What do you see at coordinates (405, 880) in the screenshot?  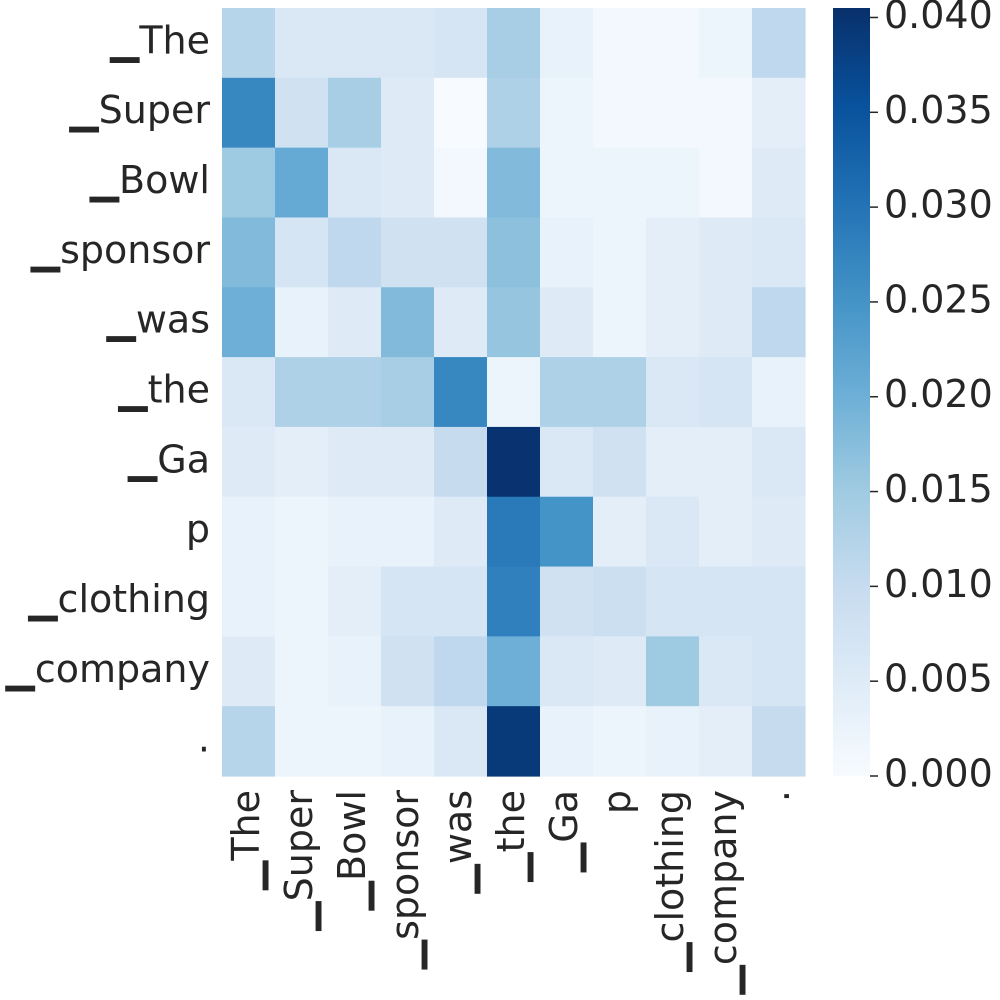 I see `x-tick-label: ▁sponsor` at bounding box center [405, 880].